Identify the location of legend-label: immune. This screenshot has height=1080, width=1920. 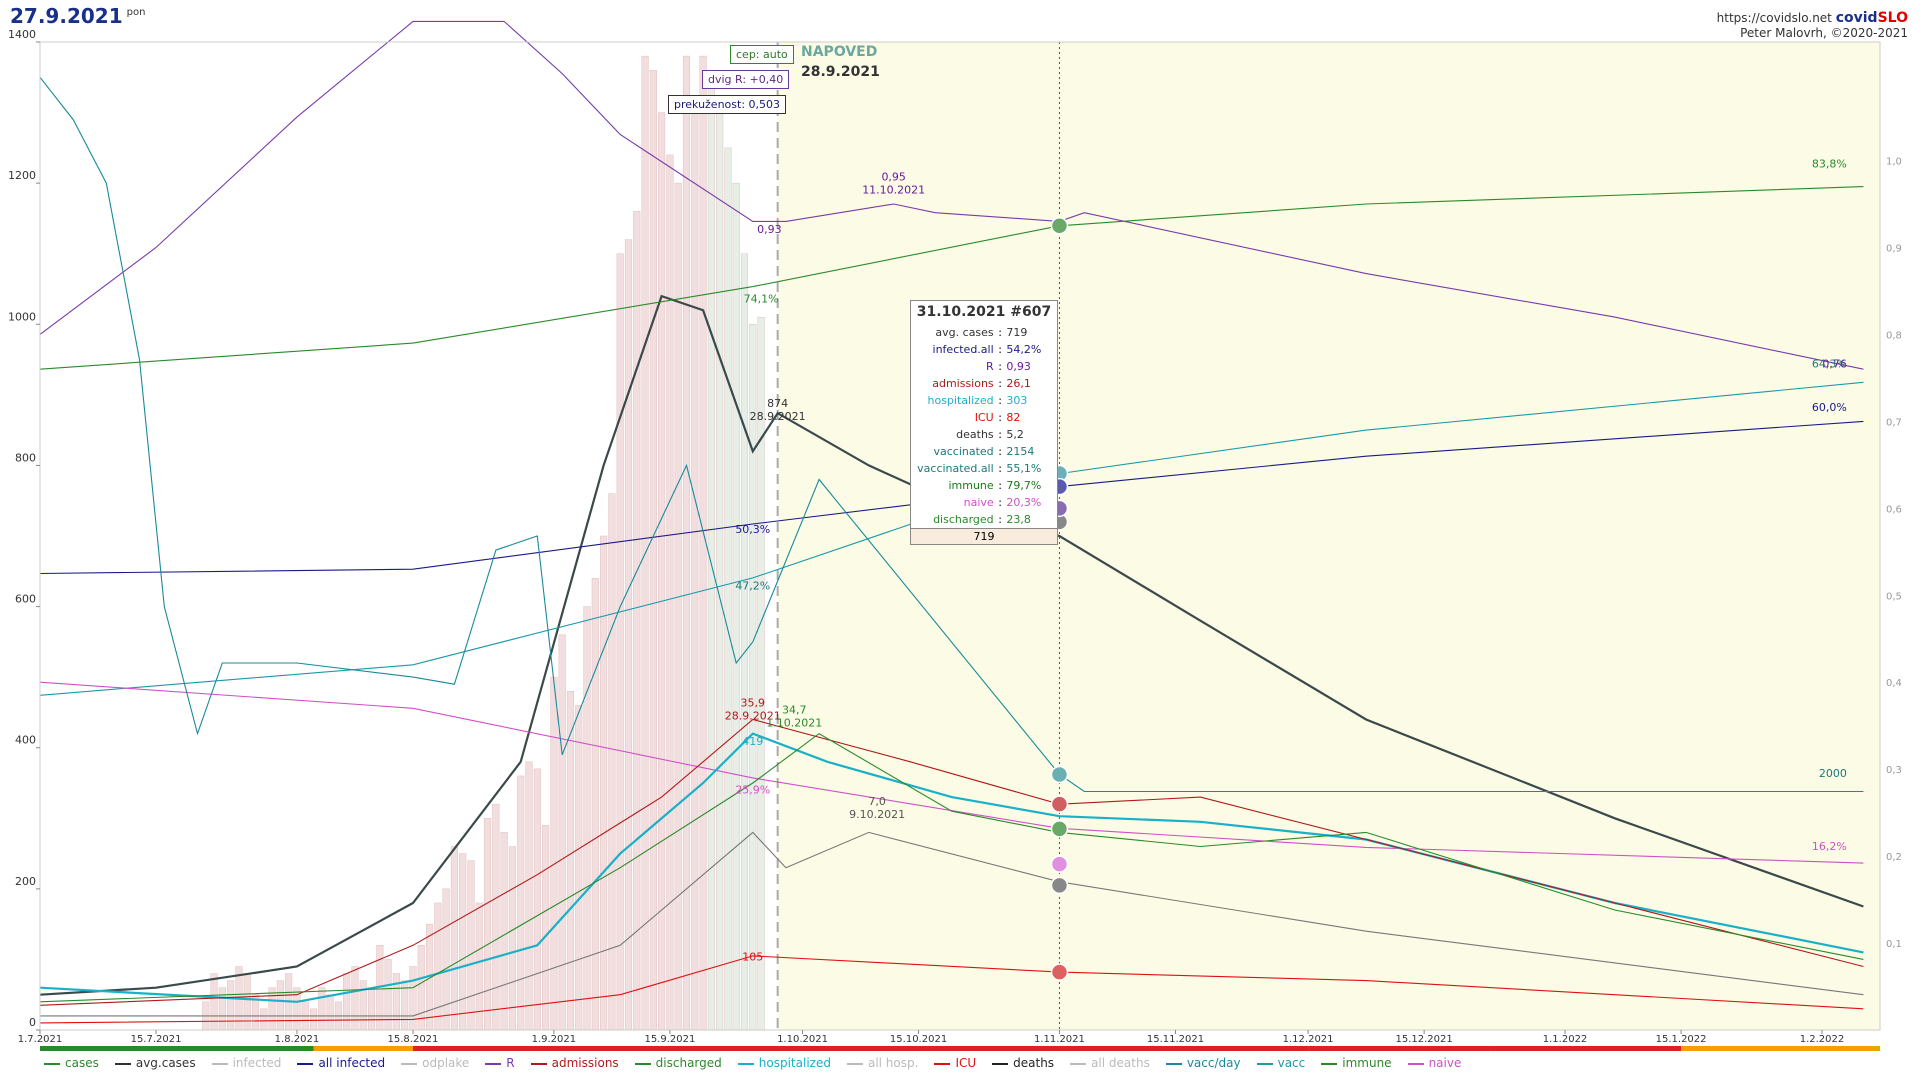
(1367, 1063).